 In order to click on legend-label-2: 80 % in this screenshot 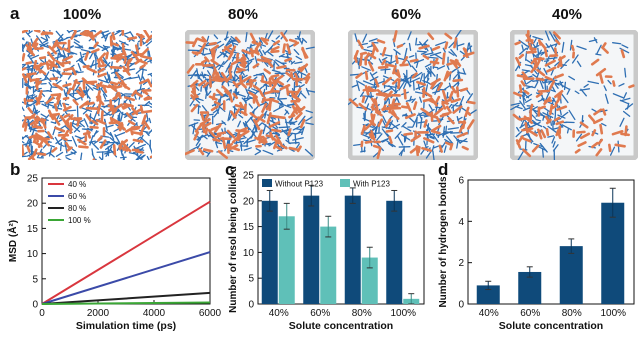, I will do `click(77, 208)`.